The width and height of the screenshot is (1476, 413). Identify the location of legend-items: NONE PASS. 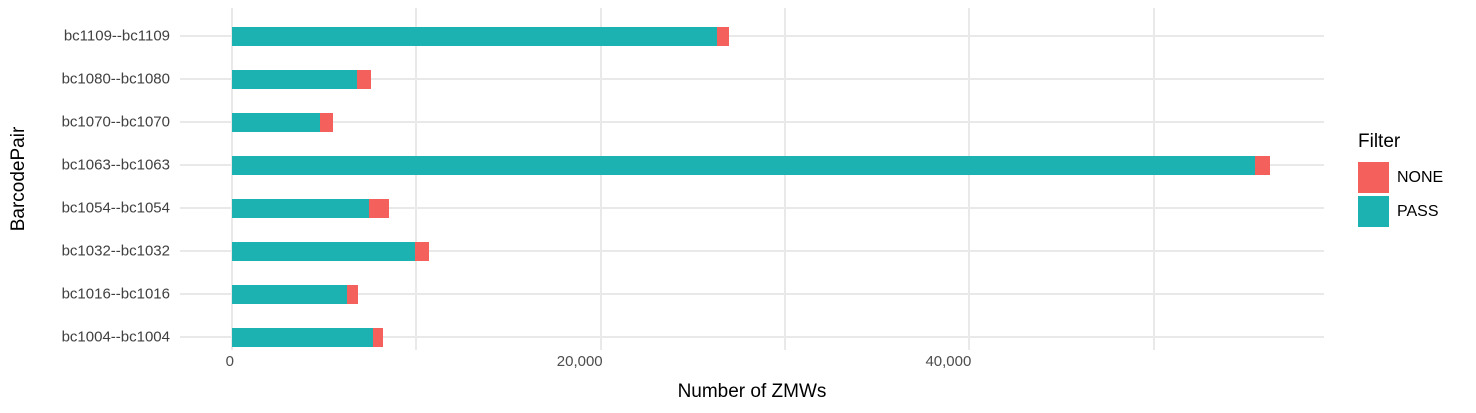
(1400, 194).